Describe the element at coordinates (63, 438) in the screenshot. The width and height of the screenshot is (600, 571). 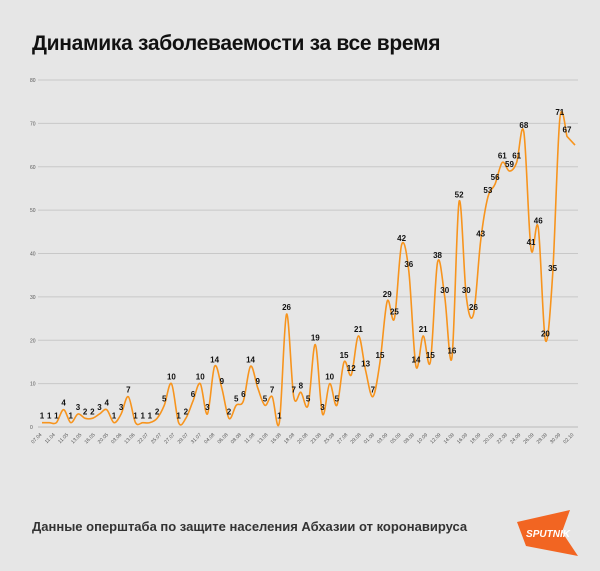
I see `x-tick-label: 11.05` at that location.